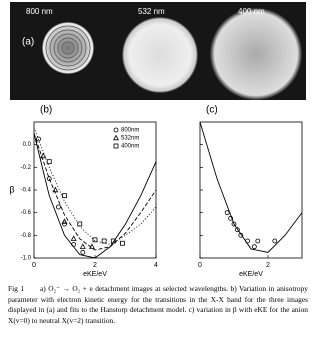  I want to click on x-tick-label: 4, so click(156, 265).